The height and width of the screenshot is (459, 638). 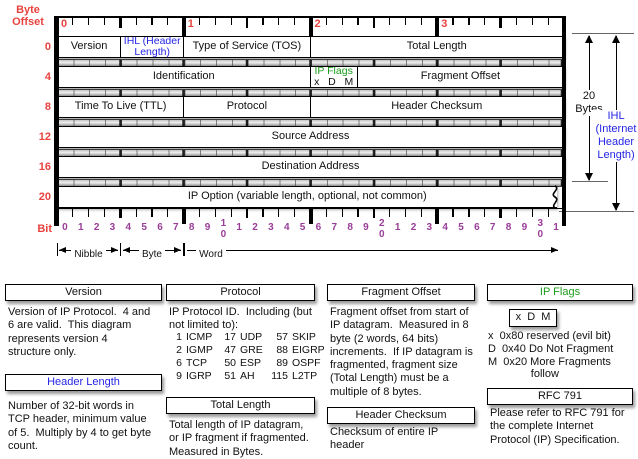 I want to click on protocol-name: EIGRP, so click(x=308, y=350).